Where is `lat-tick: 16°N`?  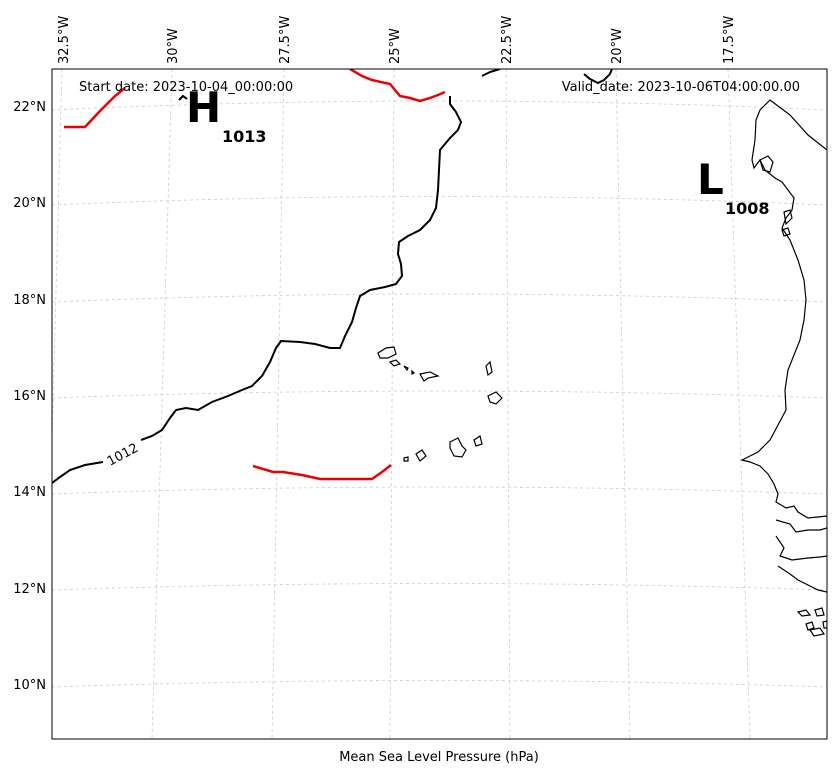 lat-tick: 16°N is located at coordinates (29, 396).